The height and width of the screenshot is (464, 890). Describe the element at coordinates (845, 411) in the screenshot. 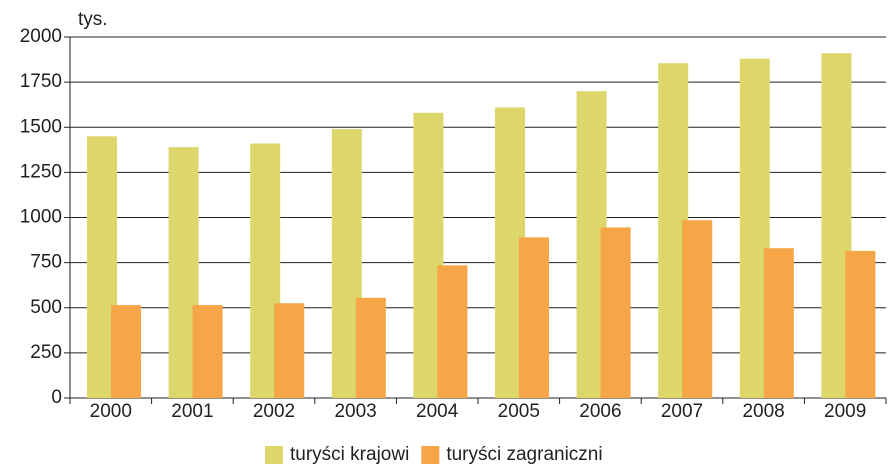

I see `x-tick-label: 2009` at that location.